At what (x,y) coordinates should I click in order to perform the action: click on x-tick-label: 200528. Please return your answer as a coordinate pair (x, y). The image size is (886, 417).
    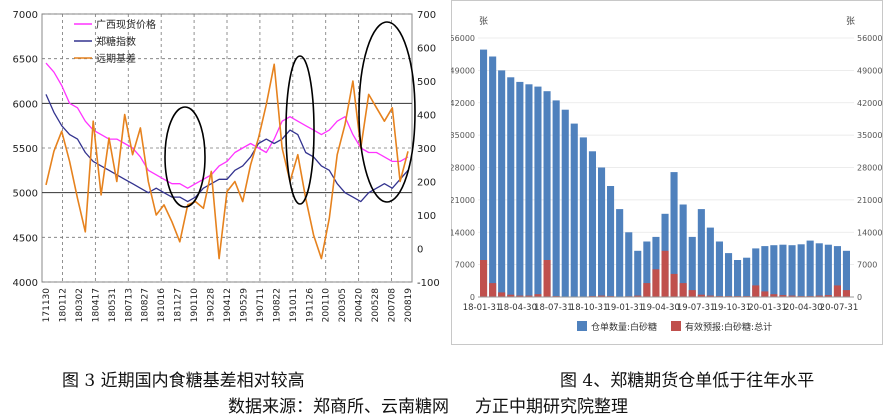
    Looking at the image, I should click on (376, 305).